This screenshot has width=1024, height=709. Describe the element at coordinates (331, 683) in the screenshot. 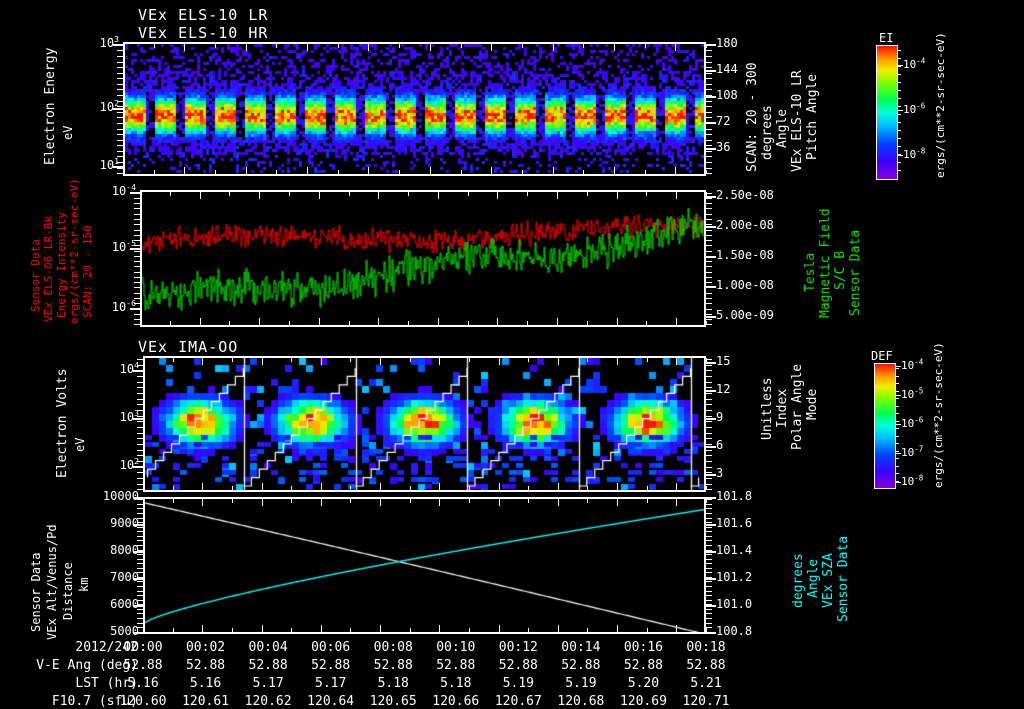

I see `bottom-table-cell: 5.17` at that location.